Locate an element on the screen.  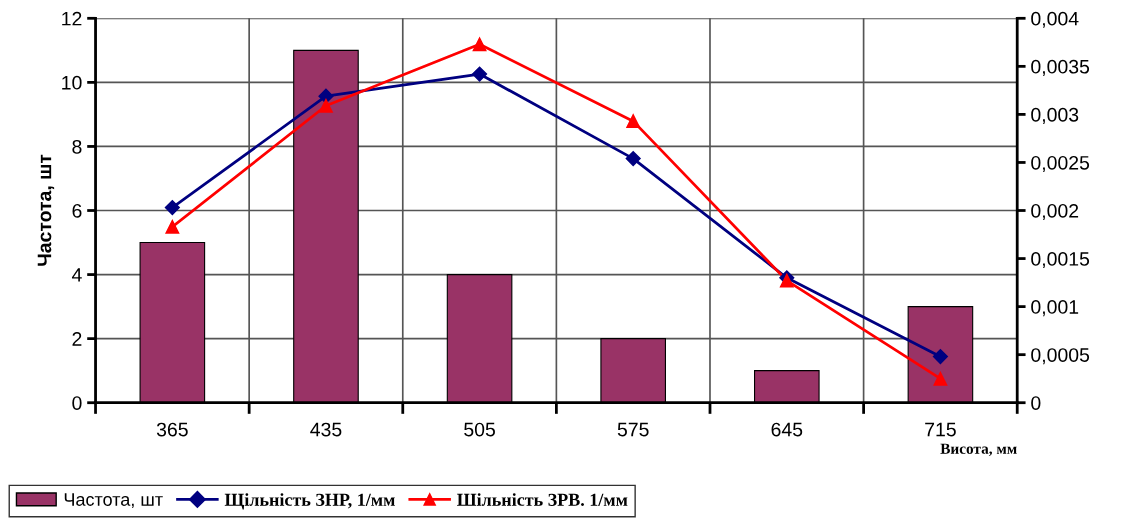
y-tick-label: 2 is located at coordinates (77, 339).